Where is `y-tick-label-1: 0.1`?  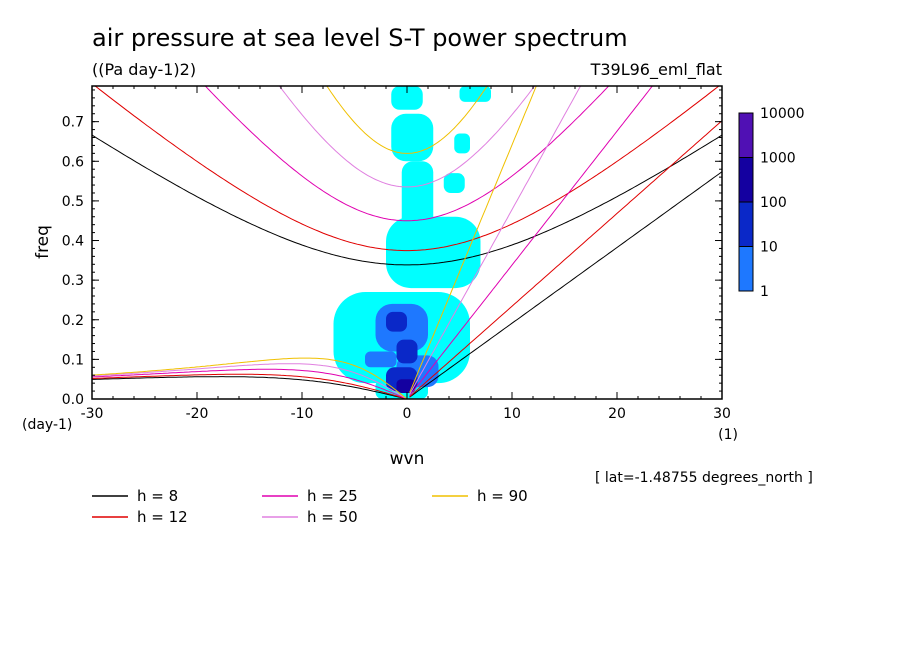 y-tick-label-1: 0.1 is located at coordinates (73, 360).